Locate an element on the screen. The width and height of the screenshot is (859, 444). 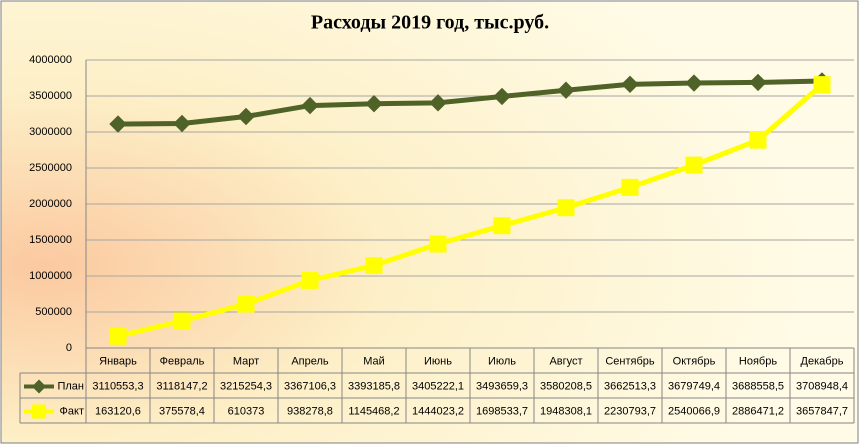
x-tick-label: Июль is located at coordinates (502, 361).